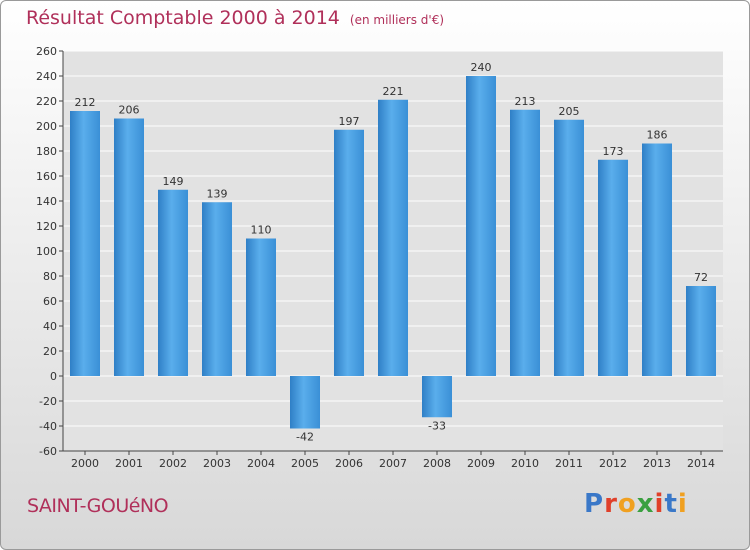  Describe the element at coordinates (305, 402) in the screenshot. I see `bar-2005` at that location.